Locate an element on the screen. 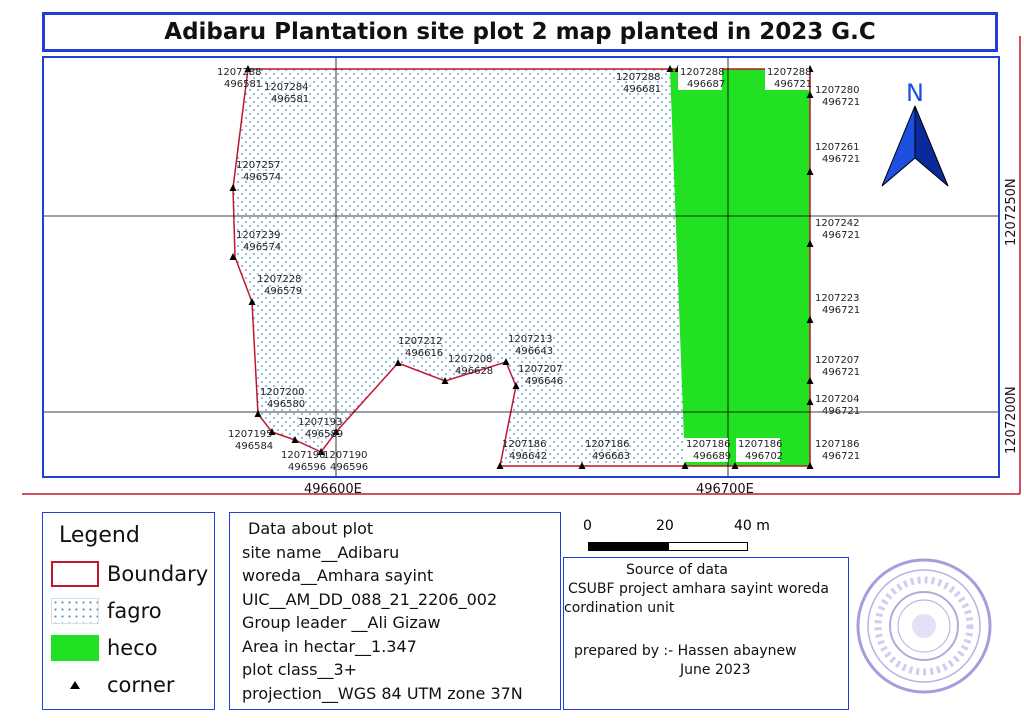  heco-area is located at coordinates (740, 267).